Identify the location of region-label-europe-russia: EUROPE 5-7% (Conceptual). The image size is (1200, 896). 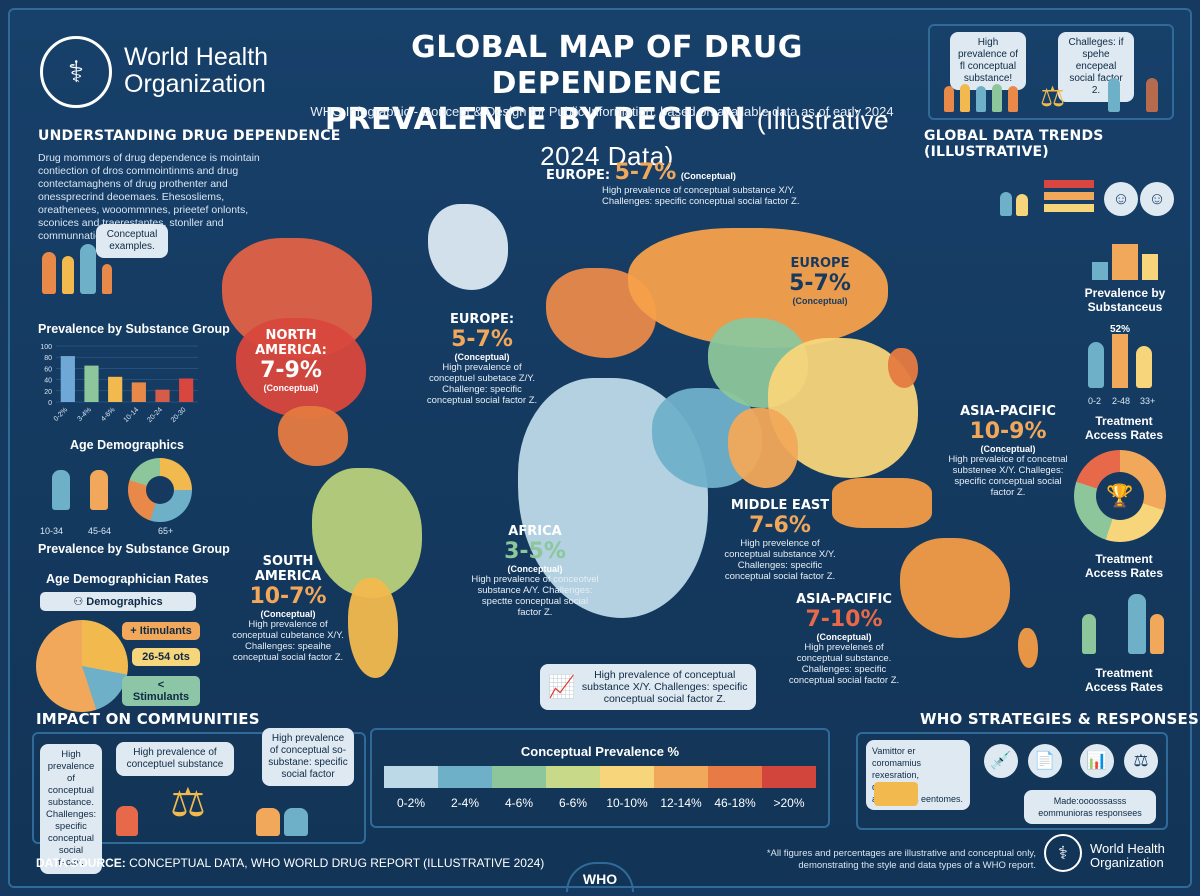
(820, 281).